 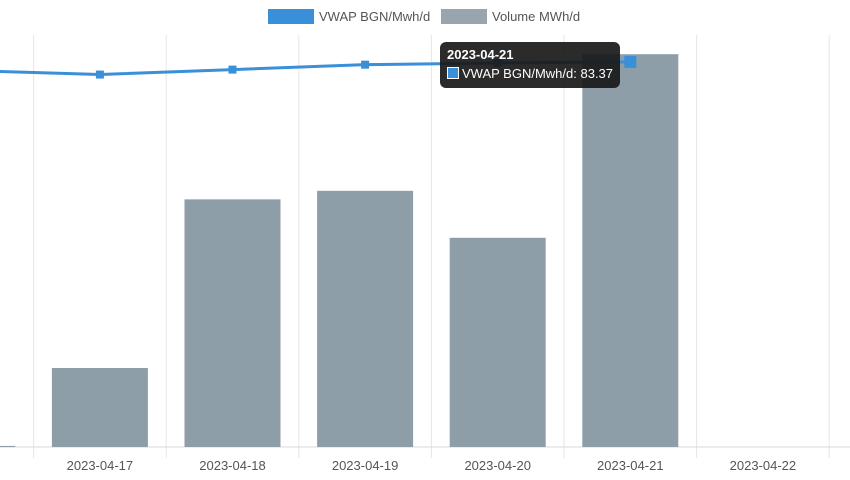 What do you see at coordinates (291, 16) in the screenshot?
I see `legend-swatch-vwap` at bounding box center [291, 16].